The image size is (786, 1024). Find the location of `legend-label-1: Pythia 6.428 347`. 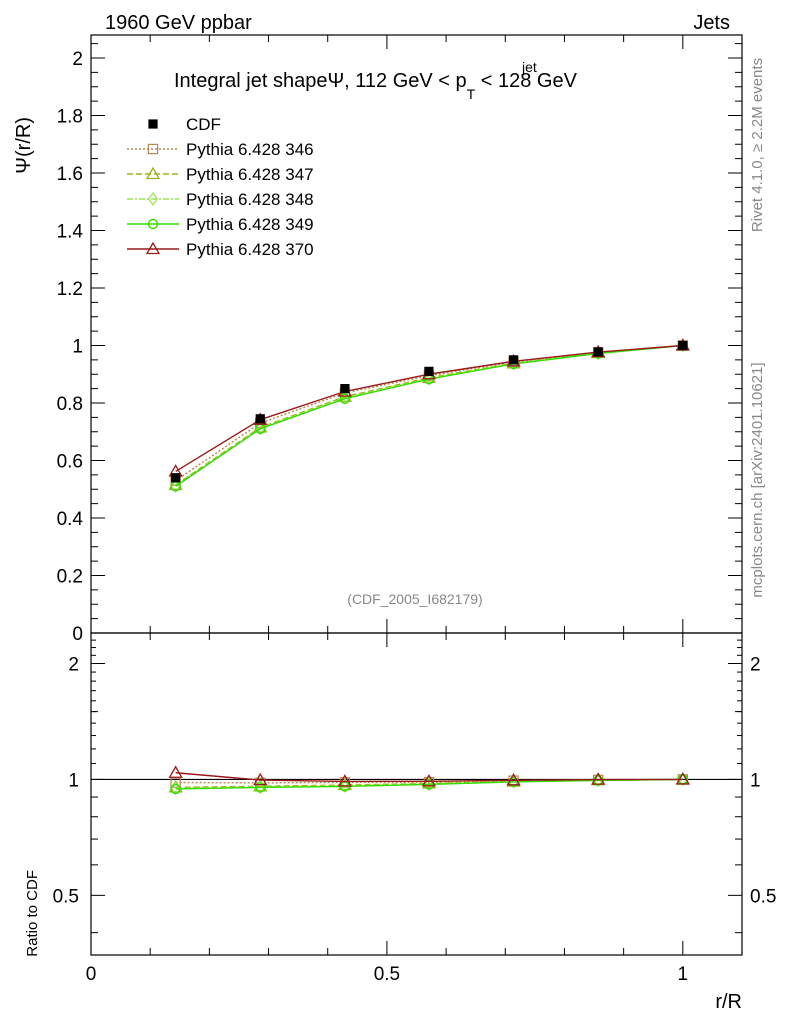

legend-label-1: Pythia 6.428 347 is located at coordinates (250, 174).